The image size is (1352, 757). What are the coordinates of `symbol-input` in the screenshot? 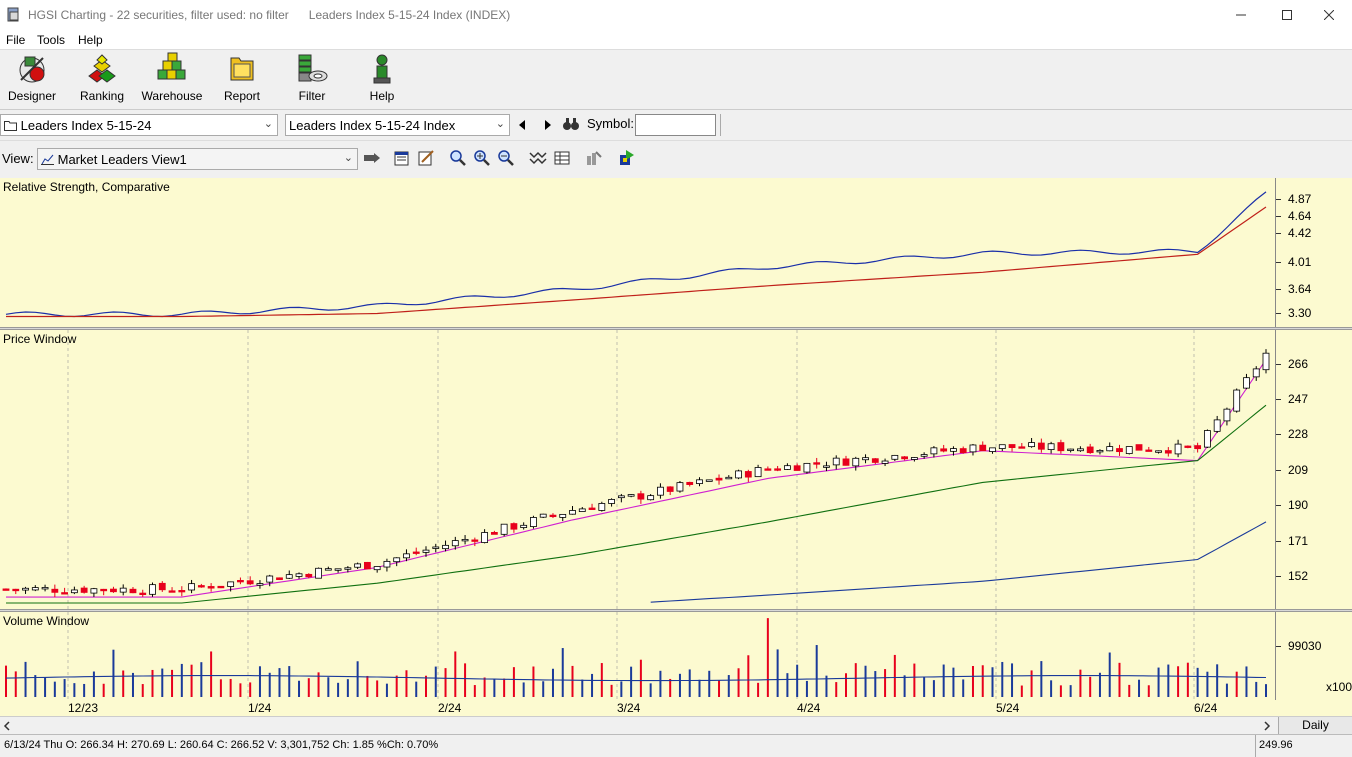 It's located at (675, 125).